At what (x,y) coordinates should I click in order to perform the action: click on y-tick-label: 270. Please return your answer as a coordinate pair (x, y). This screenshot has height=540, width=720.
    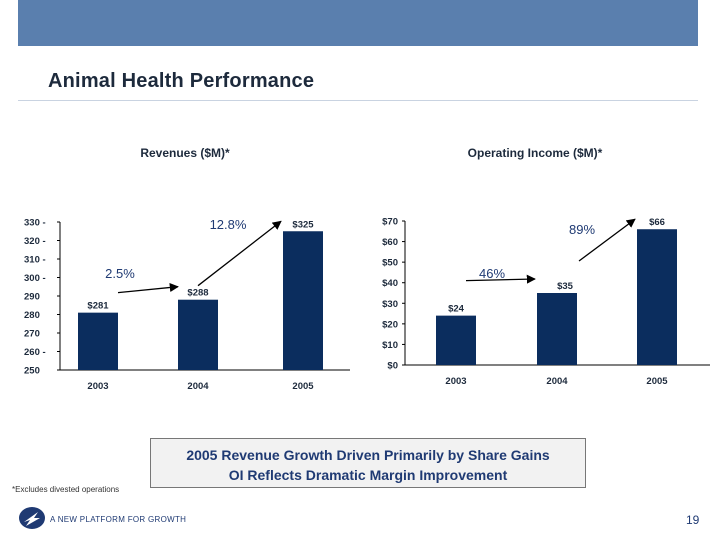
    Looking at the image, I should click on (32, 334).